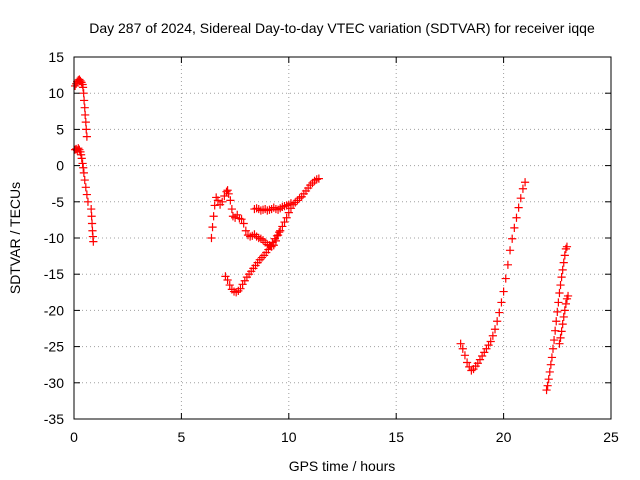 The height and width of the screenshot is (480, 640). What do you see at coordinates (54, 383) in the screenshot?
I see `y-tick-label: -30` at bounding box center [54, 383].